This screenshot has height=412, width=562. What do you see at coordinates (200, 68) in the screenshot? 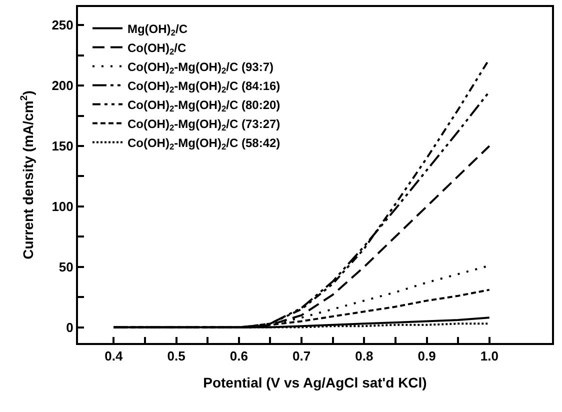
I see `legend-label: Co(OH)$_{2}$-Mg(OH)$_{2}$/C (93:7)` at bounding box center [200, 68].